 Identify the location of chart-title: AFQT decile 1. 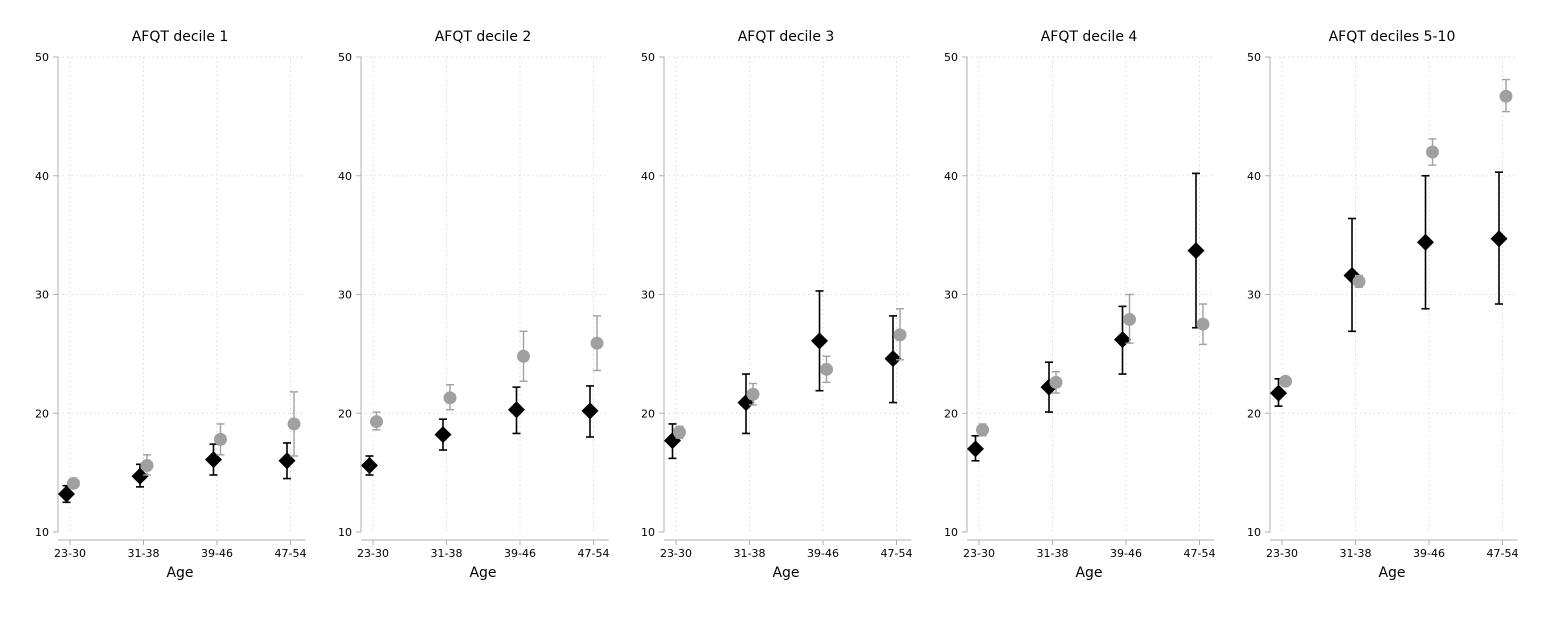
(180, 37).